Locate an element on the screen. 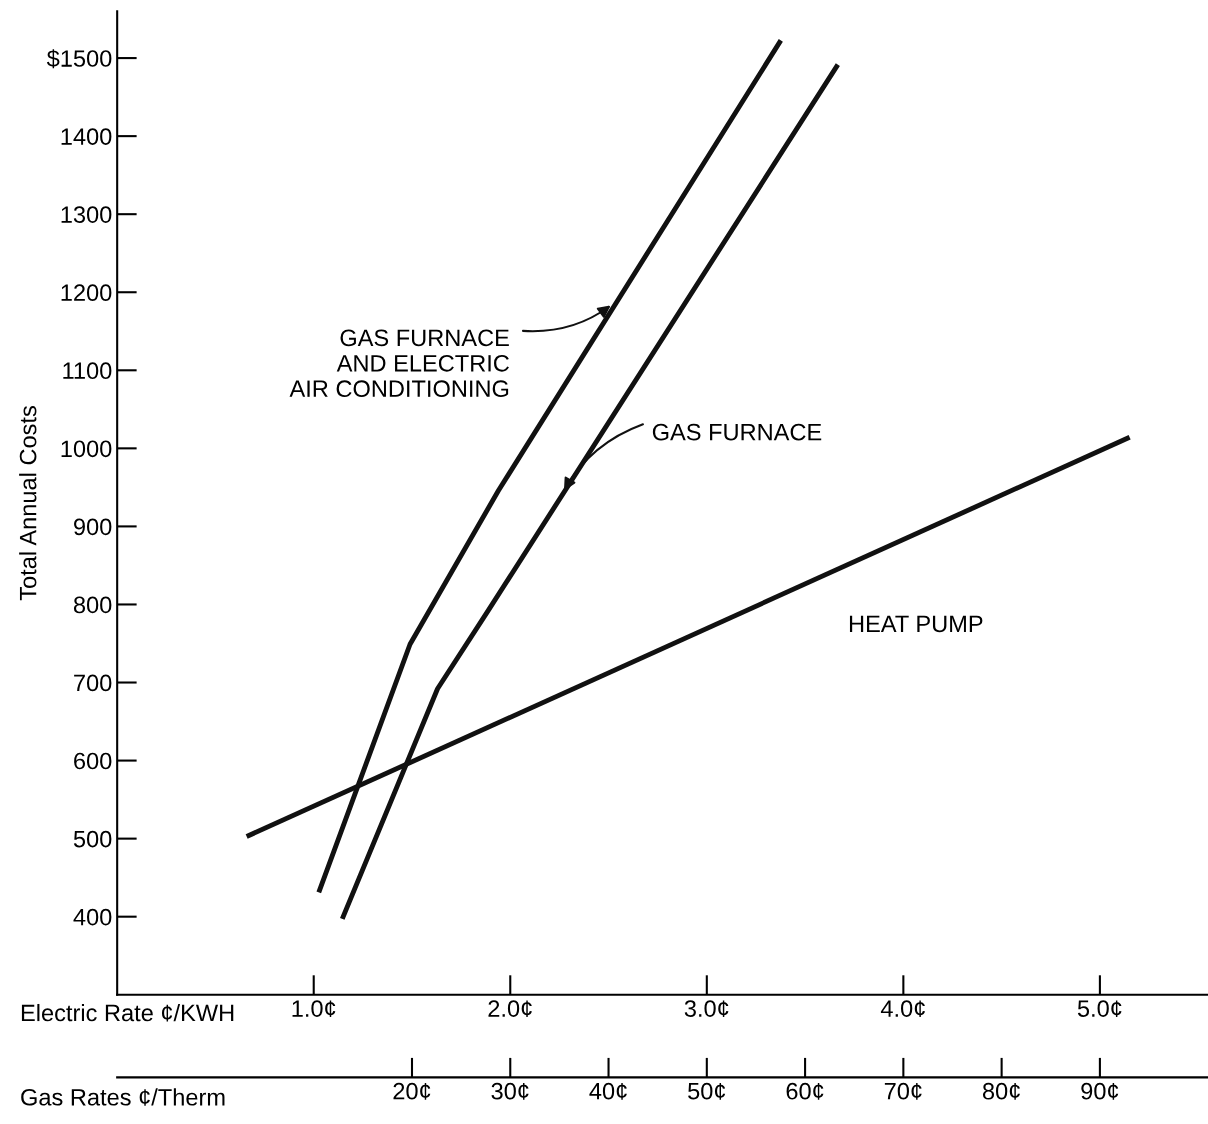 This screenshot has height=1124, width=1208. x2-tick-label: 40¢ is located at coordinates (608, 1091).